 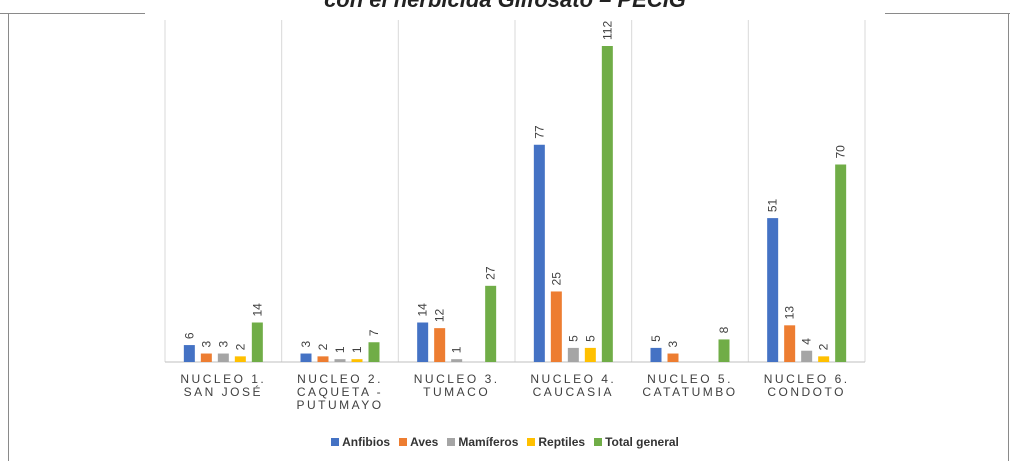 What do you see at coordinates (340, 379) in the screenshot?
I see `category-label: NUCLEO 2.` at bounding box center [340, 379].